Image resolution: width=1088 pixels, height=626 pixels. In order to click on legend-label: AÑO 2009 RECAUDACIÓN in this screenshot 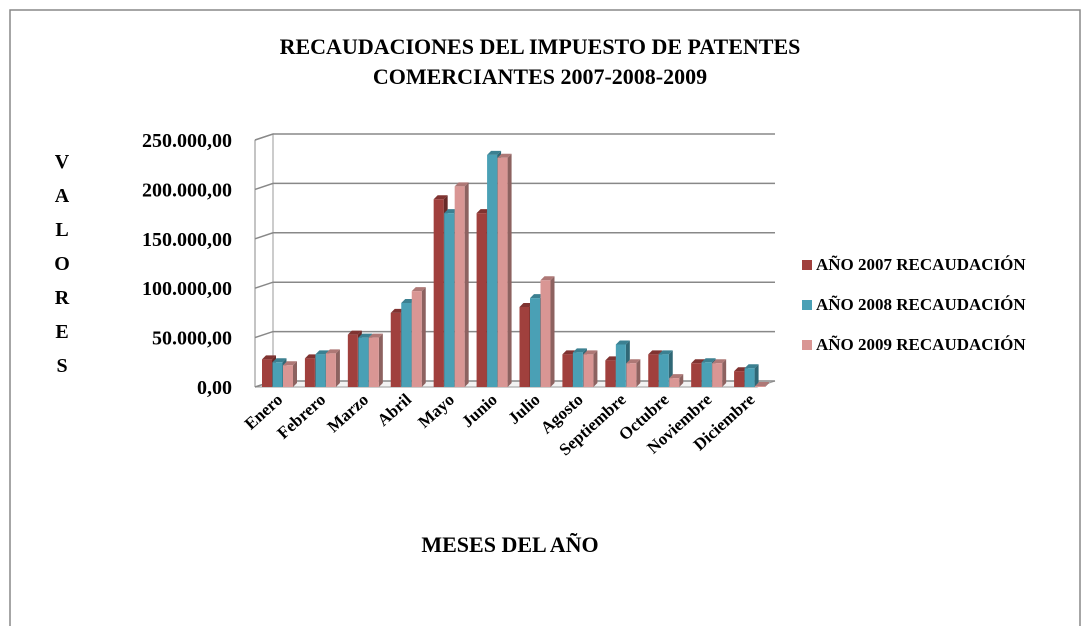, I will do `click(921, 344)`.